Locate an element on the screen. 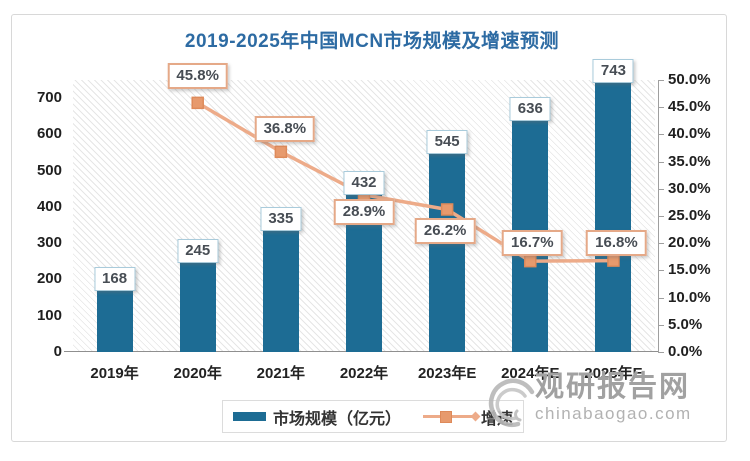 This screenshot has width=750, height=461. left-axis-tick-label: 700 is located at coordinates (49, 98).